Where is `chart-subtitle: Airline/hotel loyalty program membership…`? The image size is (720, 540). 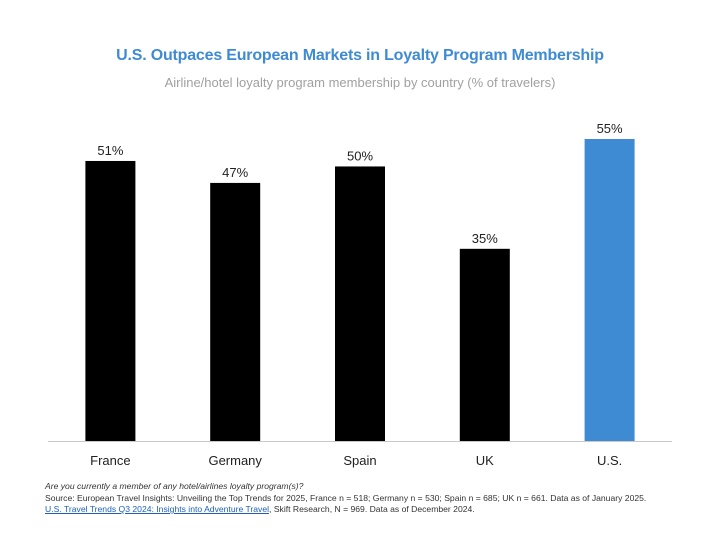 chart-subtitle: Airline/hotel loyalty program membership… is located at coordinates (360, 82).